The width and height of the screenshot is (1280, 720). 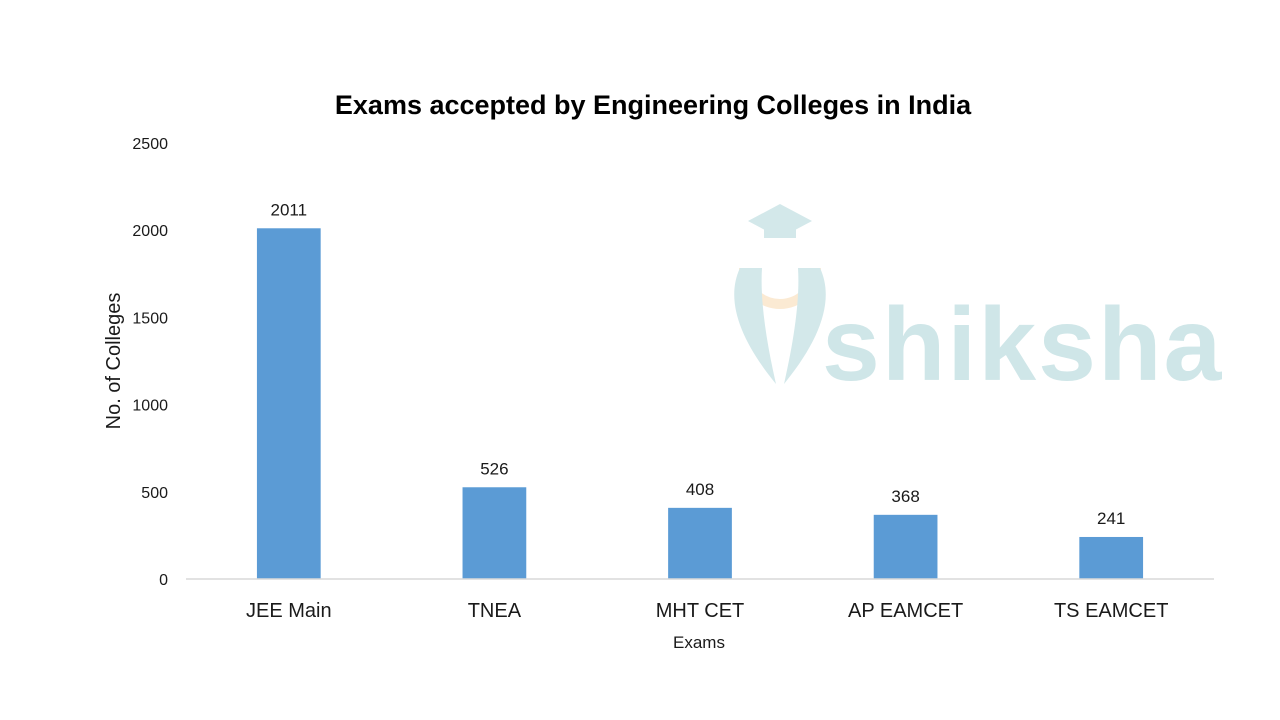 What do you see at coordinates (289, 209) in the screenshot?
I see `data-label: 2011` at bounding box center [289, 209].